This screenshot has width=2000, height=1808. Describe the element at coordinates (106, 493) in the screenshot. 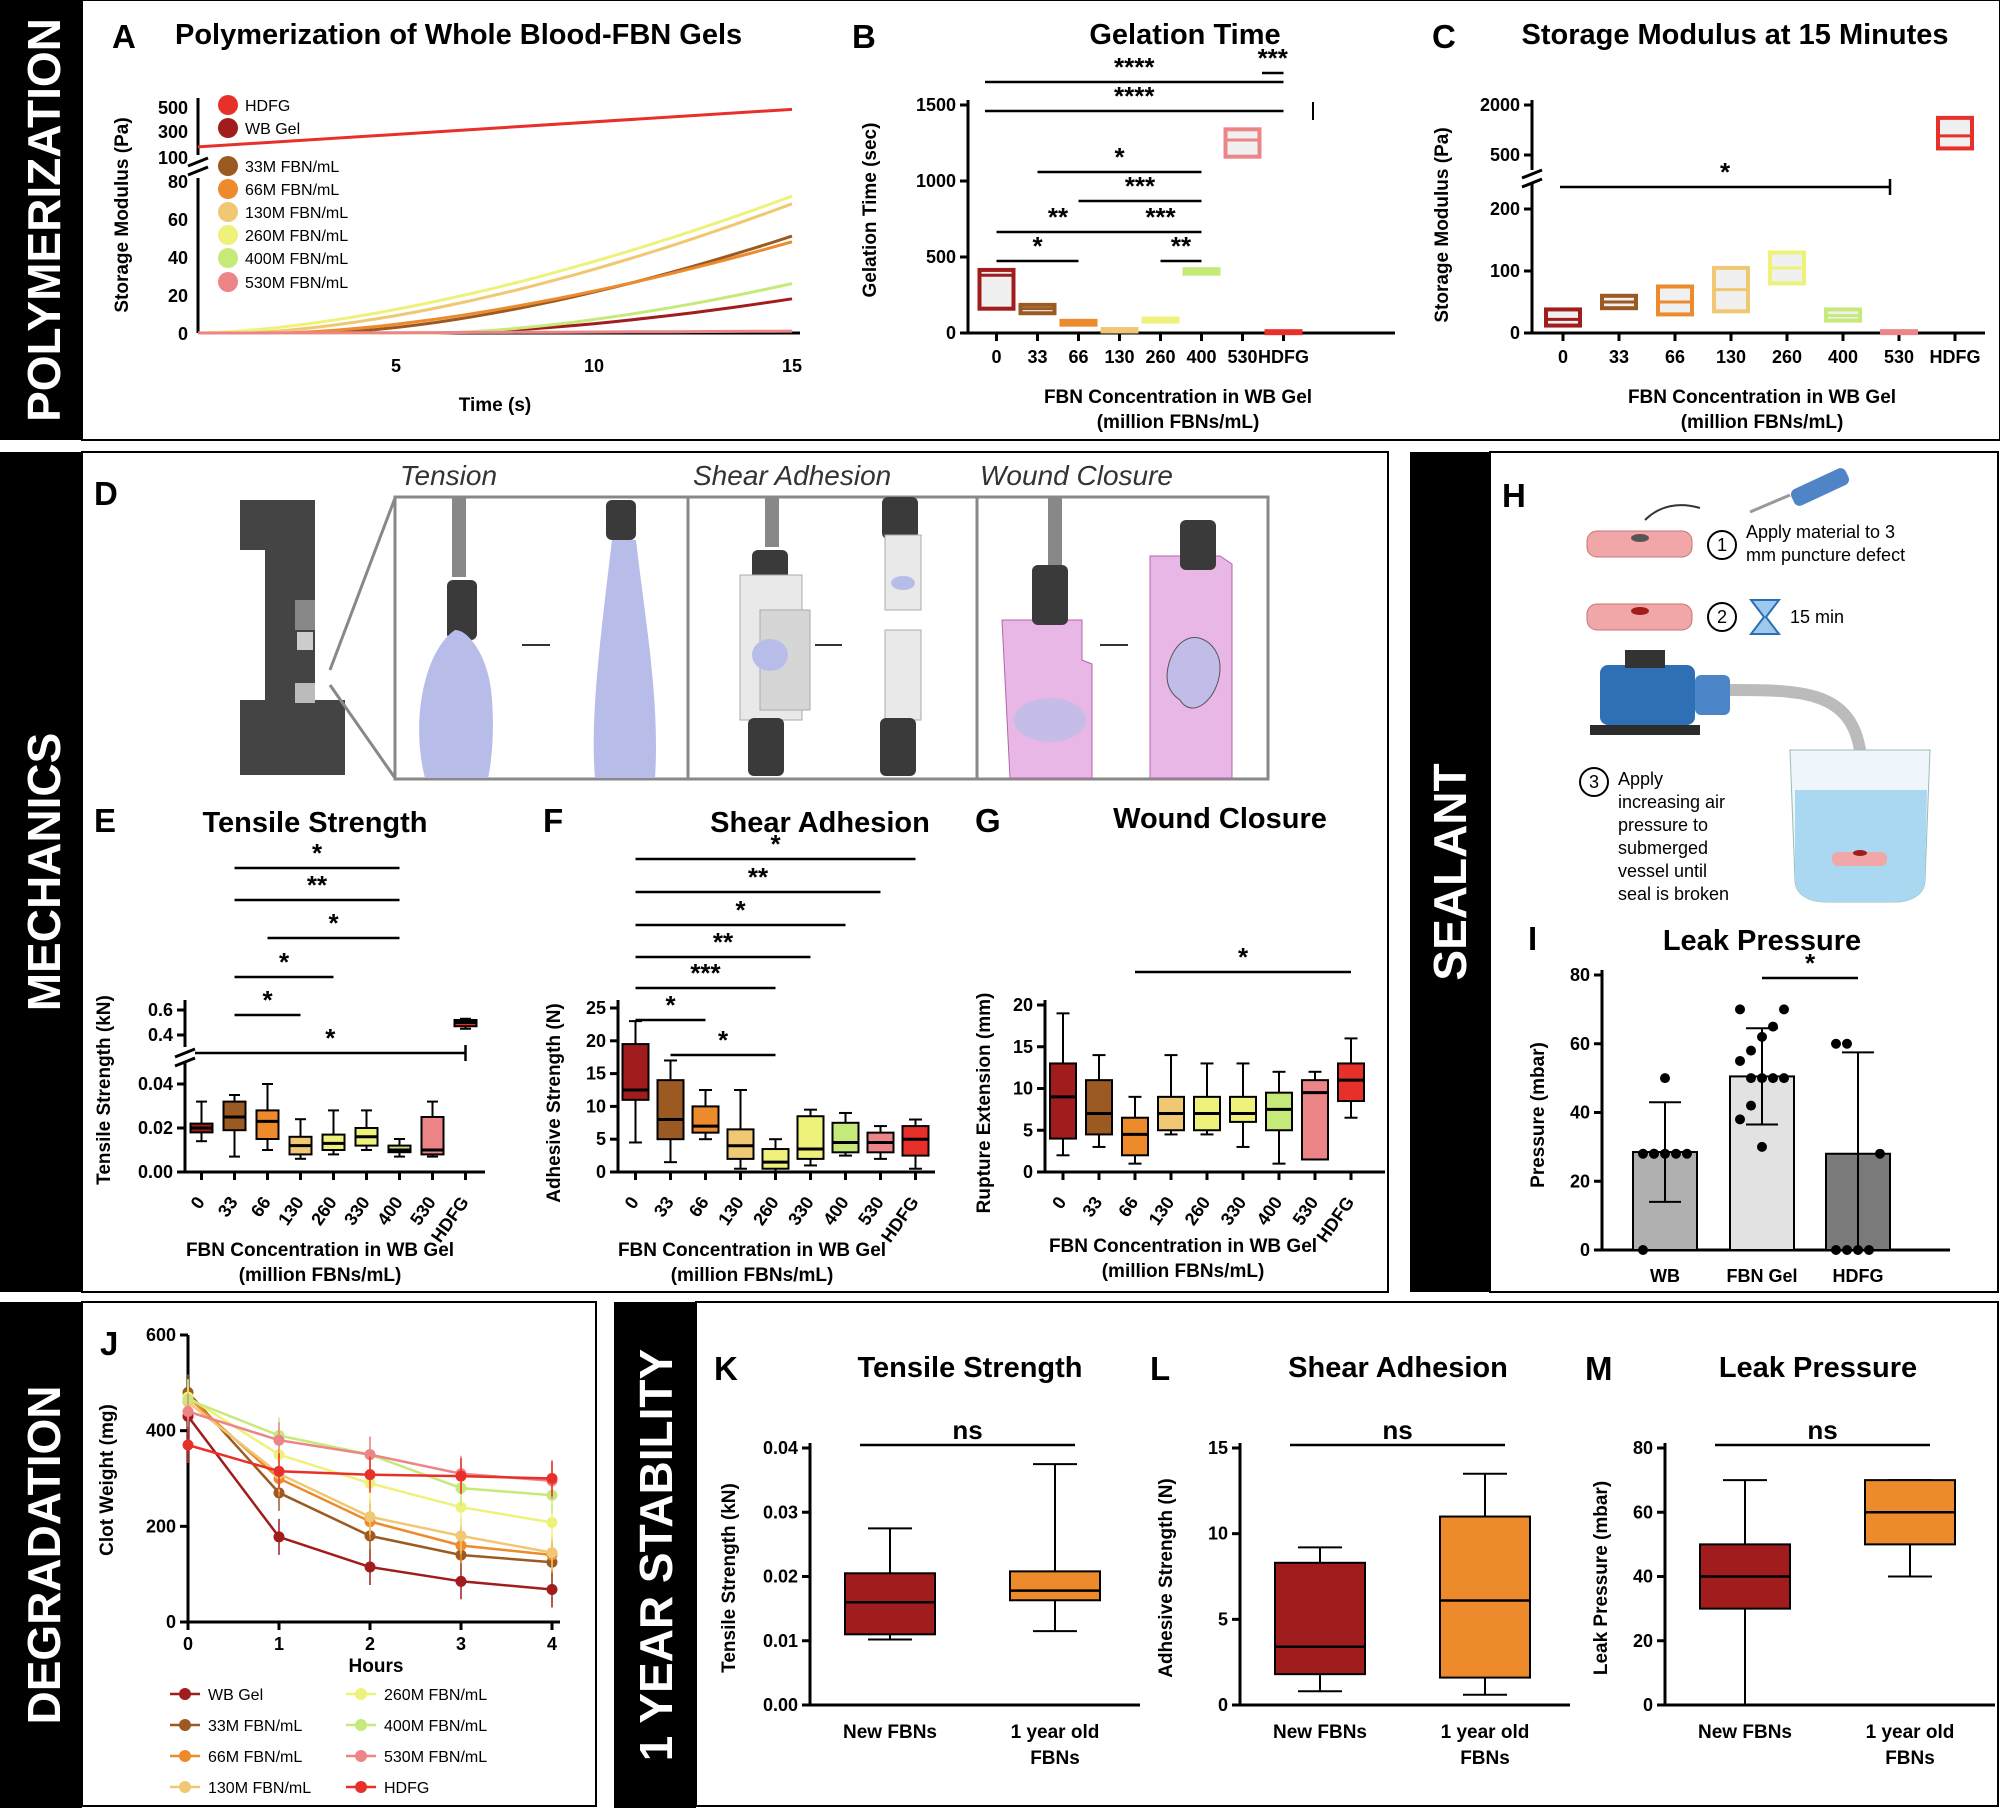

I see `panel-d-letter: D` at that location.